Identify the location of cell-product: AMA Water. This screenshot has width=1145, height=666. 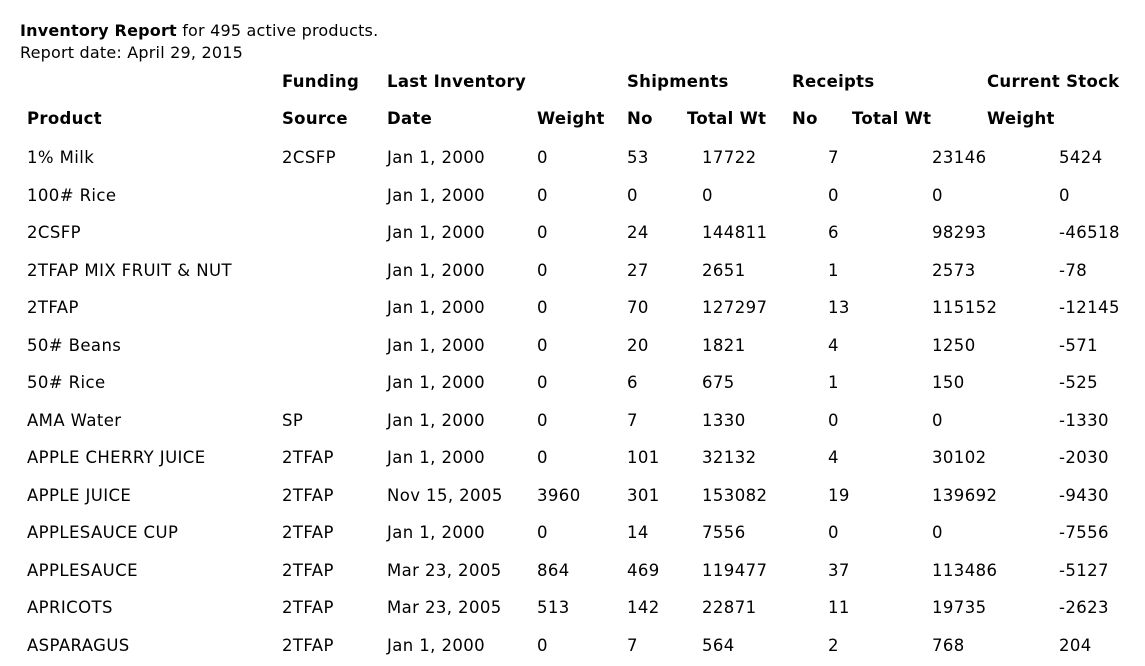
(74, 420).